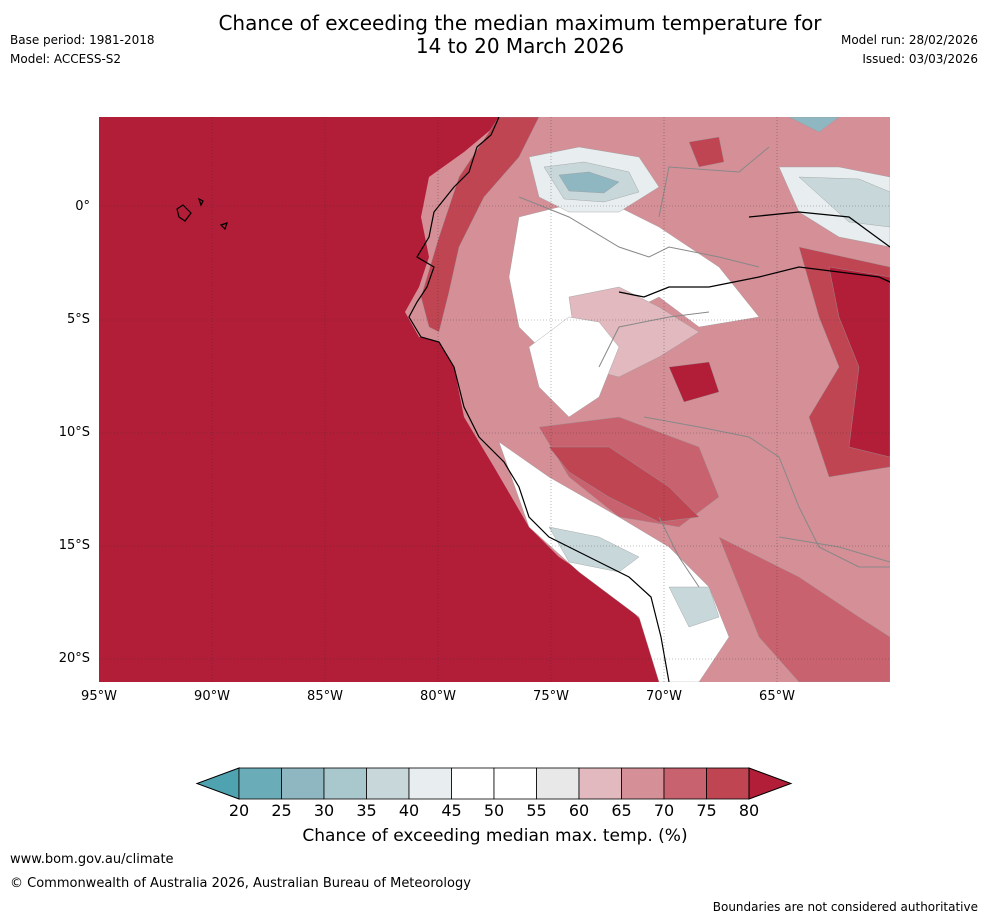 This screenshot has height=919, width=988. Describe the element at coordinates (212, 696) in the screenshot. I see `lon-label-90w: 90°W` at that location.